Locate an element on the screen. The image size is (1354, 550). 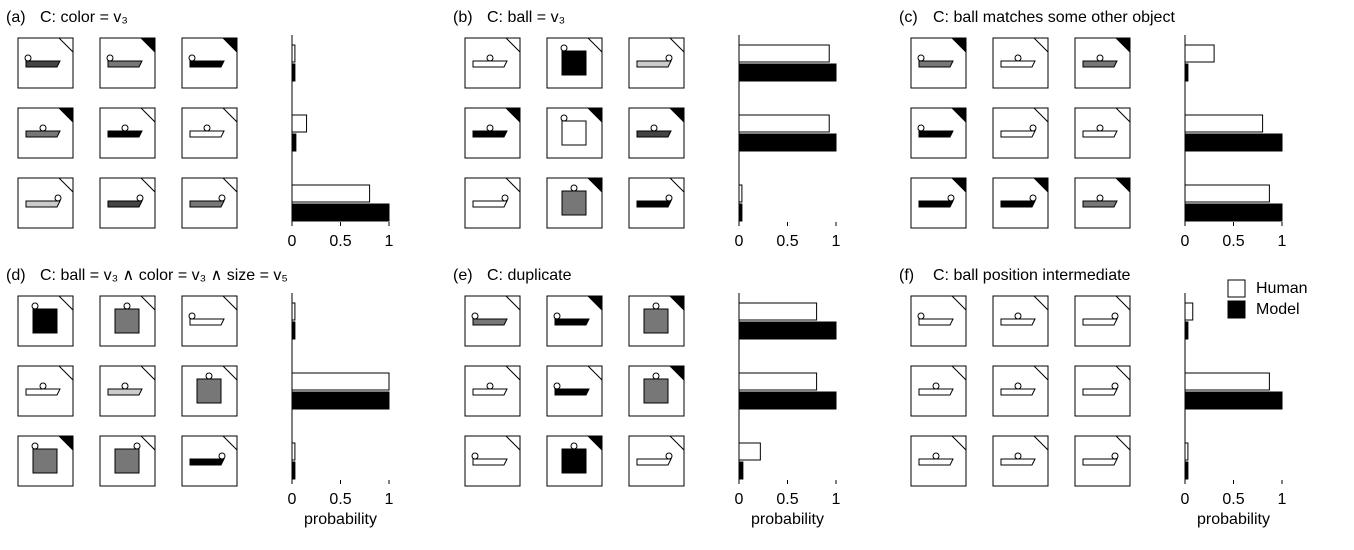
panel-title: C: ball = v₃ ∧ color = v₃ ∧ size = v₅ is located at coordinates (164, 275).